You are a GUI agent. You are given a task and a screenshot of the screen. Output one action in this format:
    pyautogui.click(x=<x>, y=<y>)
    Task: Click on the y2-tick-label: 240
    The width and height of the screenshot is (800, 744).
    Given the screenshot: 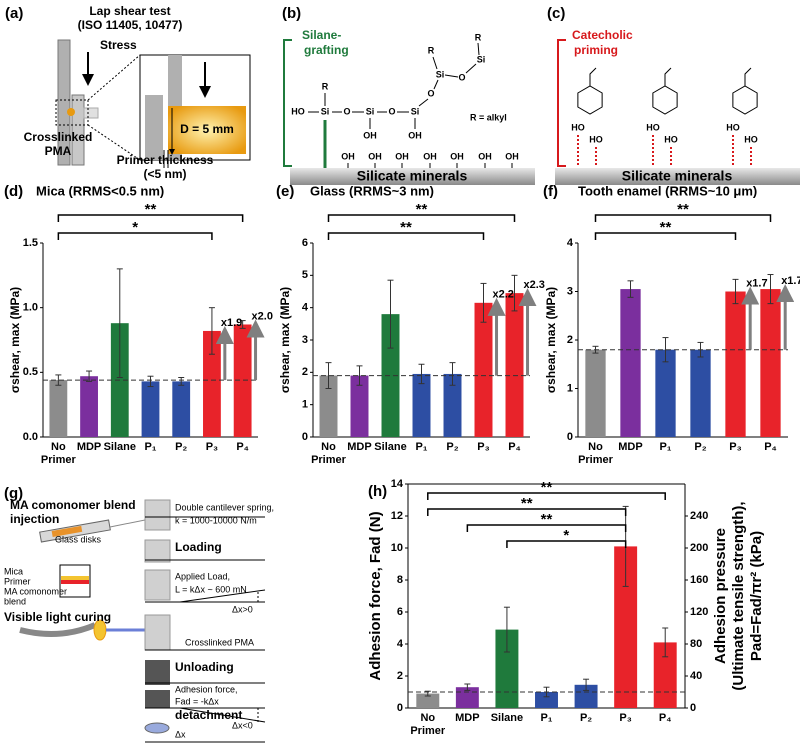 What is the action you would take?
    pyautogui.click(x=699, y=516)
    